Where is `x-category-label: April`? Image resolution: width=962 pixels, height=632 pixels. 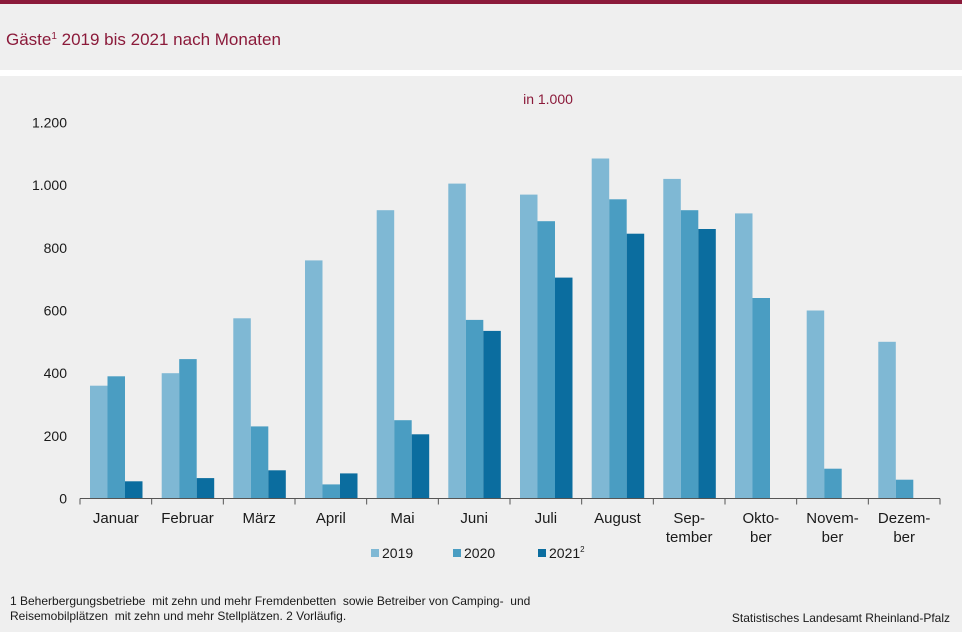
x-category-label: April is located at coordinates (331, 518).